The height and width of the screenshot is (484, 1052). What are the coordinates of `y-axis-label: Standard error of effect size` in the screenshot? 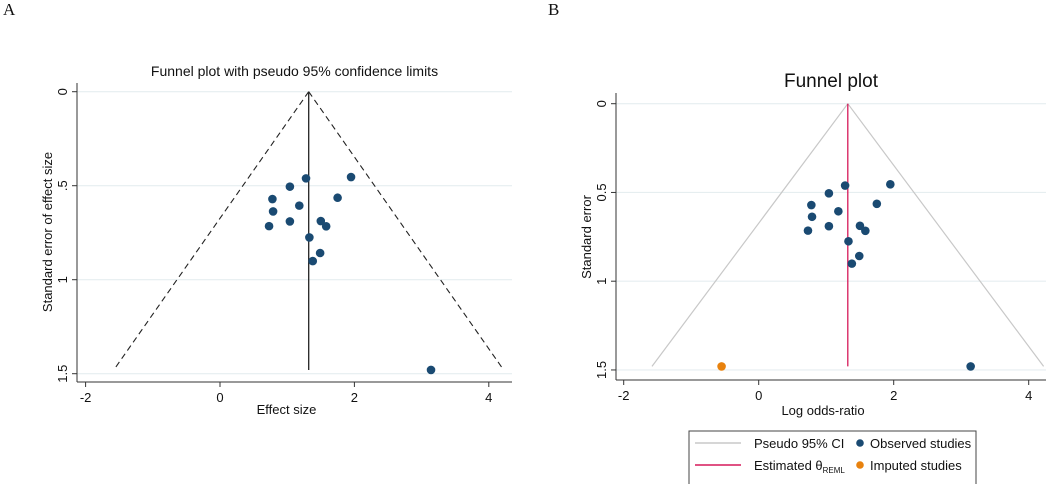 It's located at (47, 232).